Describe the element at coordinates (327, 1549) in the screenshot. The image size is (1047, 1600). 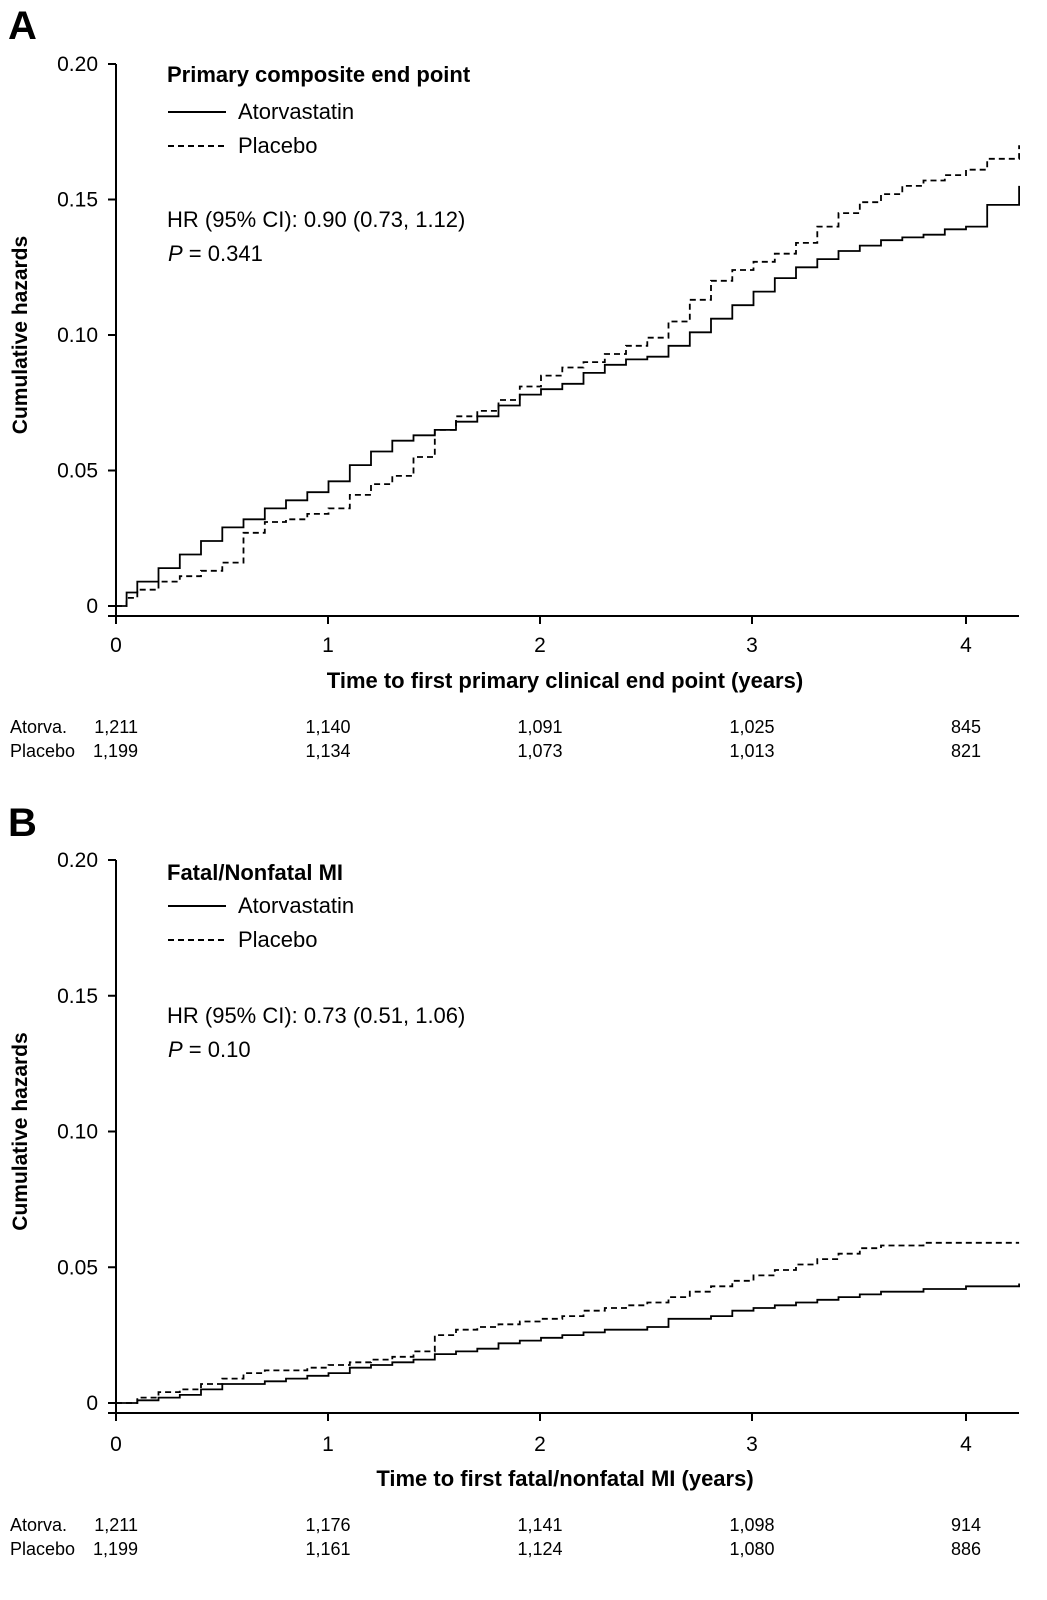
I see `risk-value: 1,161` at that location.